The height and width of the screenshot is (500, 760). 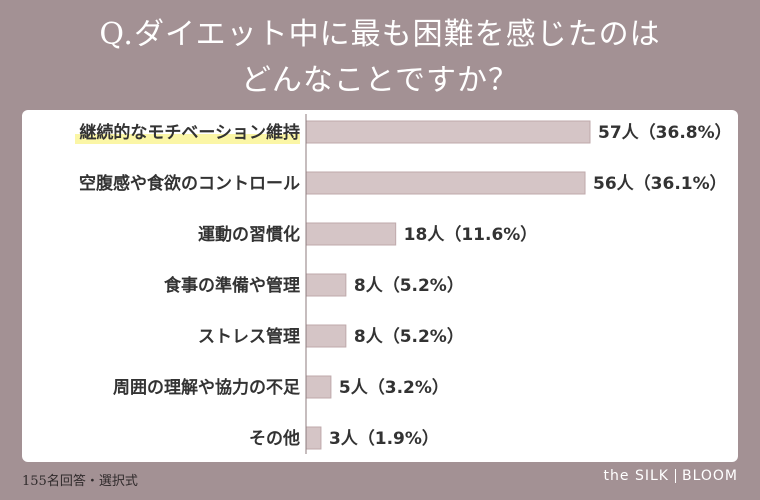 What do you see at coordinates (232, 285) in the screenshot?
I see `category-label: 食事の準備や管理` at bounding box center [232, 285].